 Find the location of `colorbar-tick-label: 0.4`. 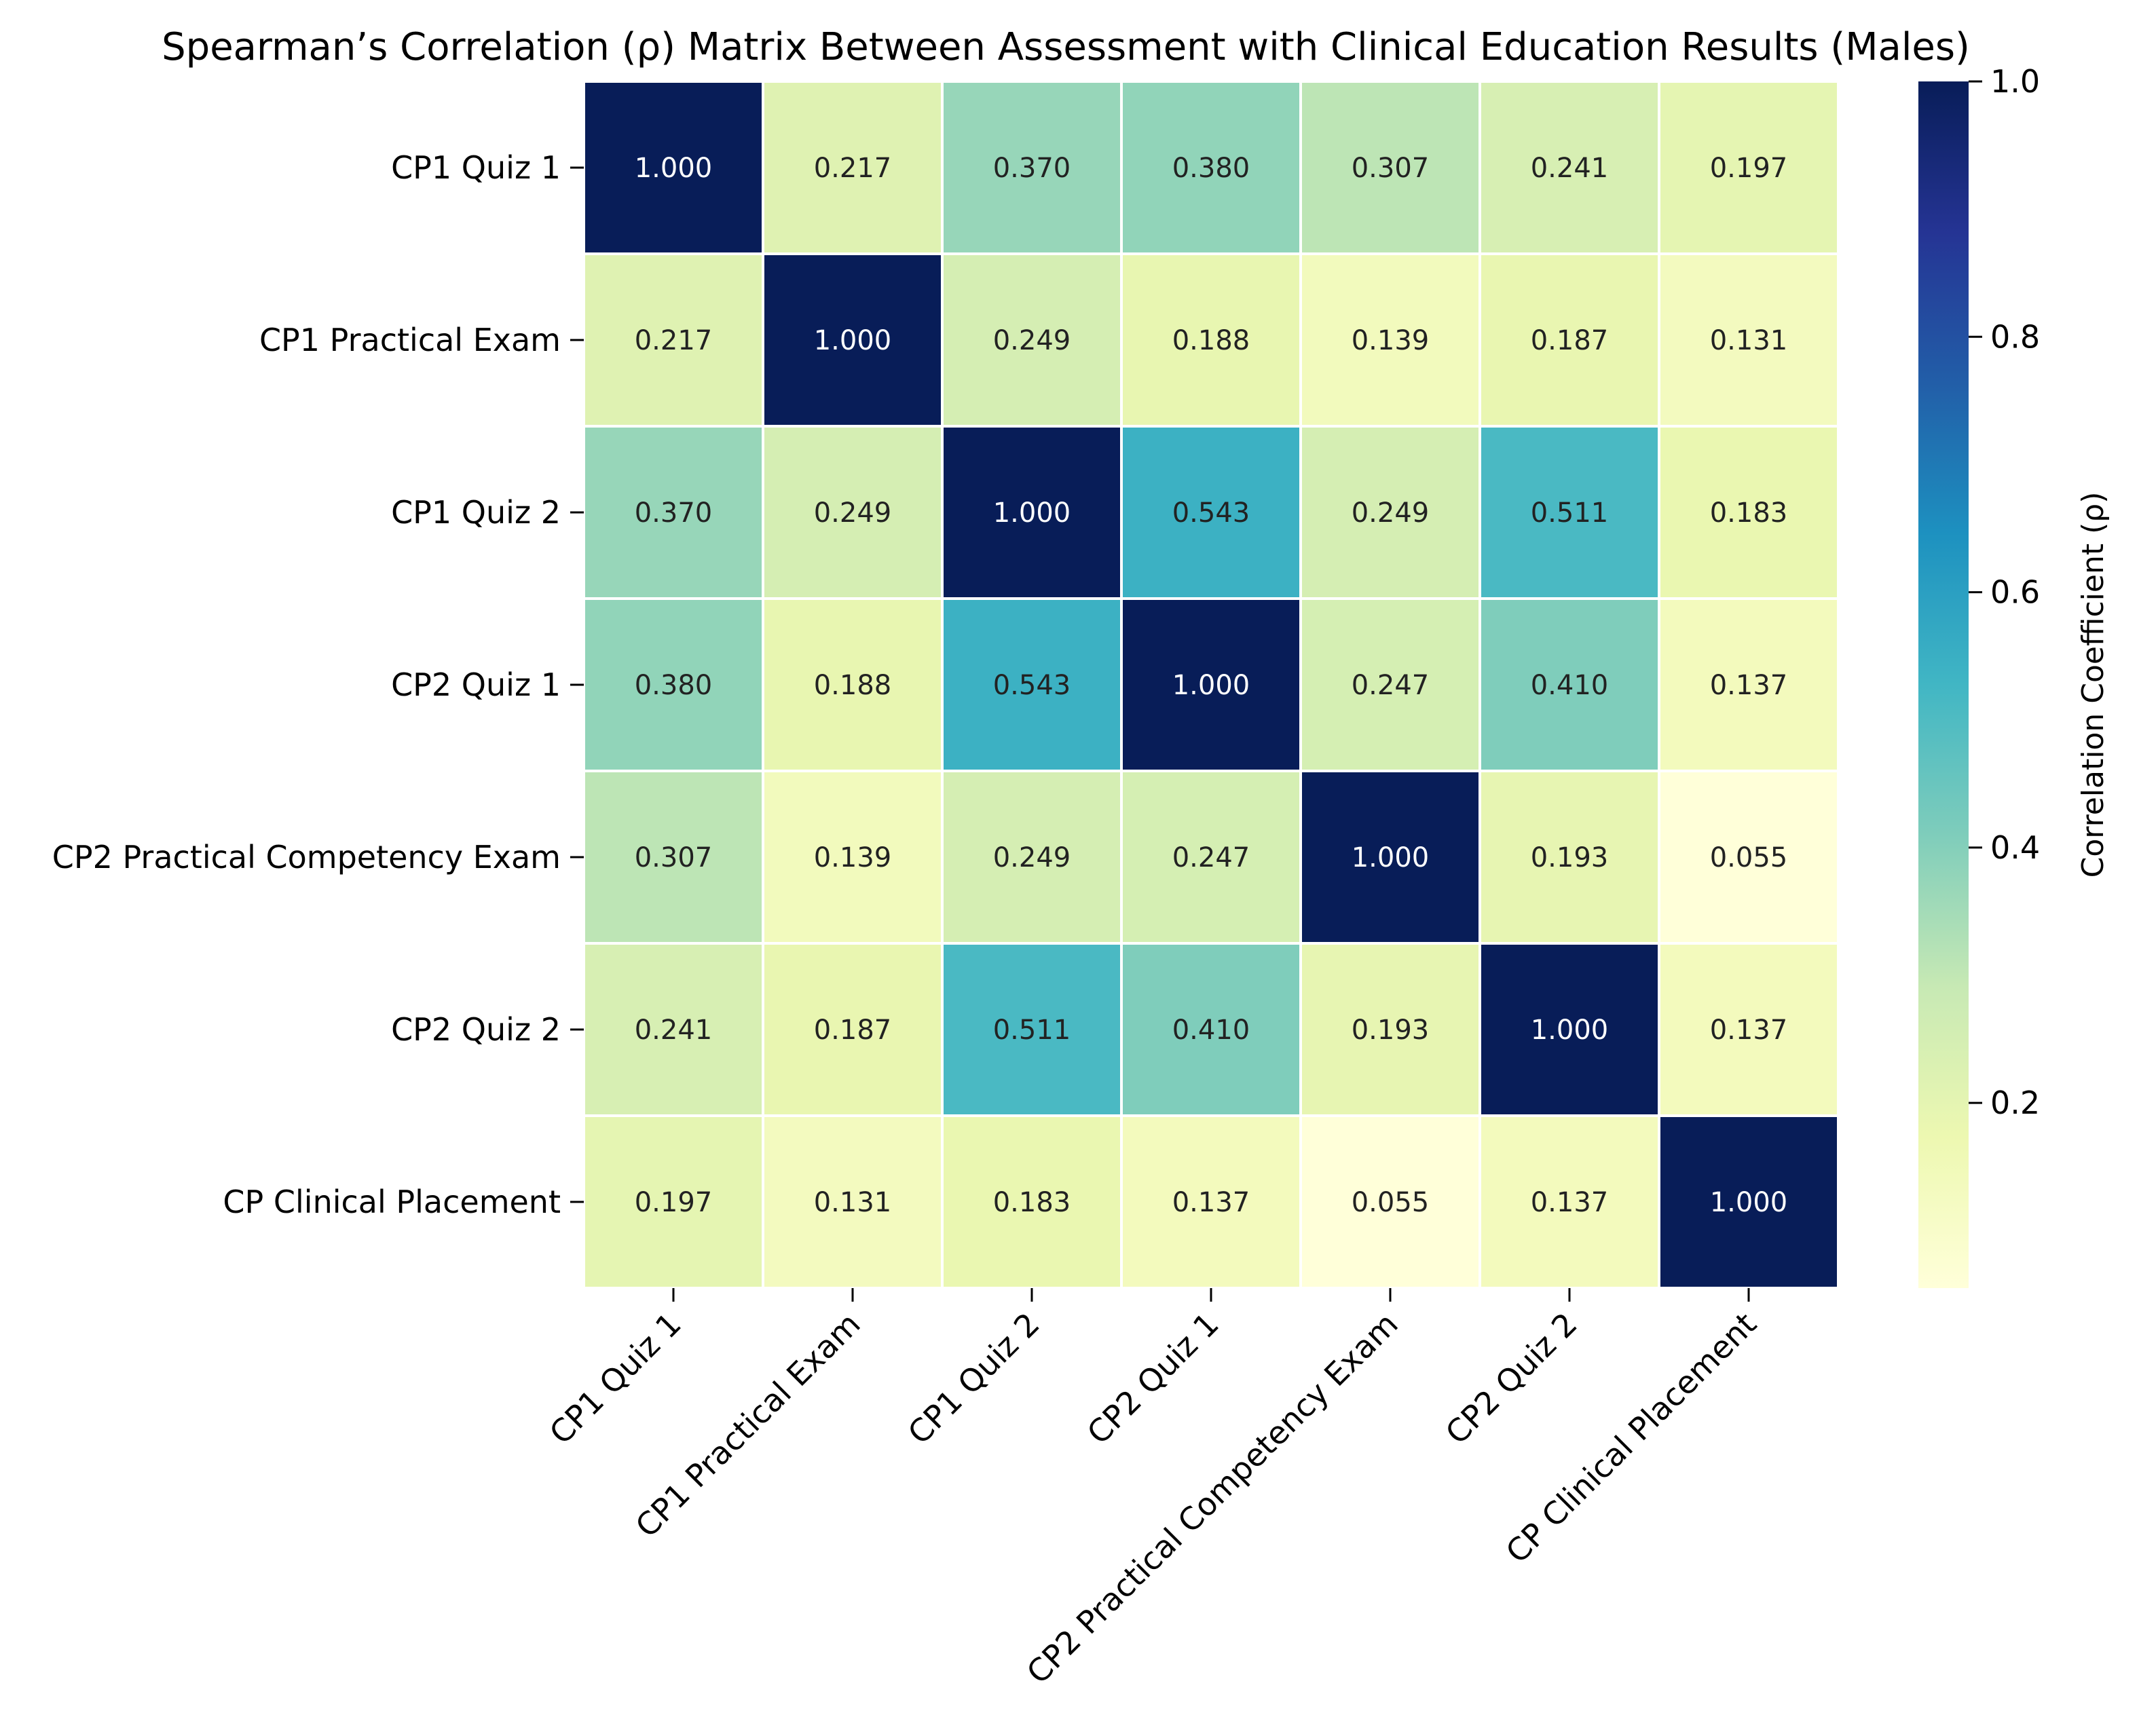

colorbar-tick-label: 0.4 is located at coordinates (2015, 847).